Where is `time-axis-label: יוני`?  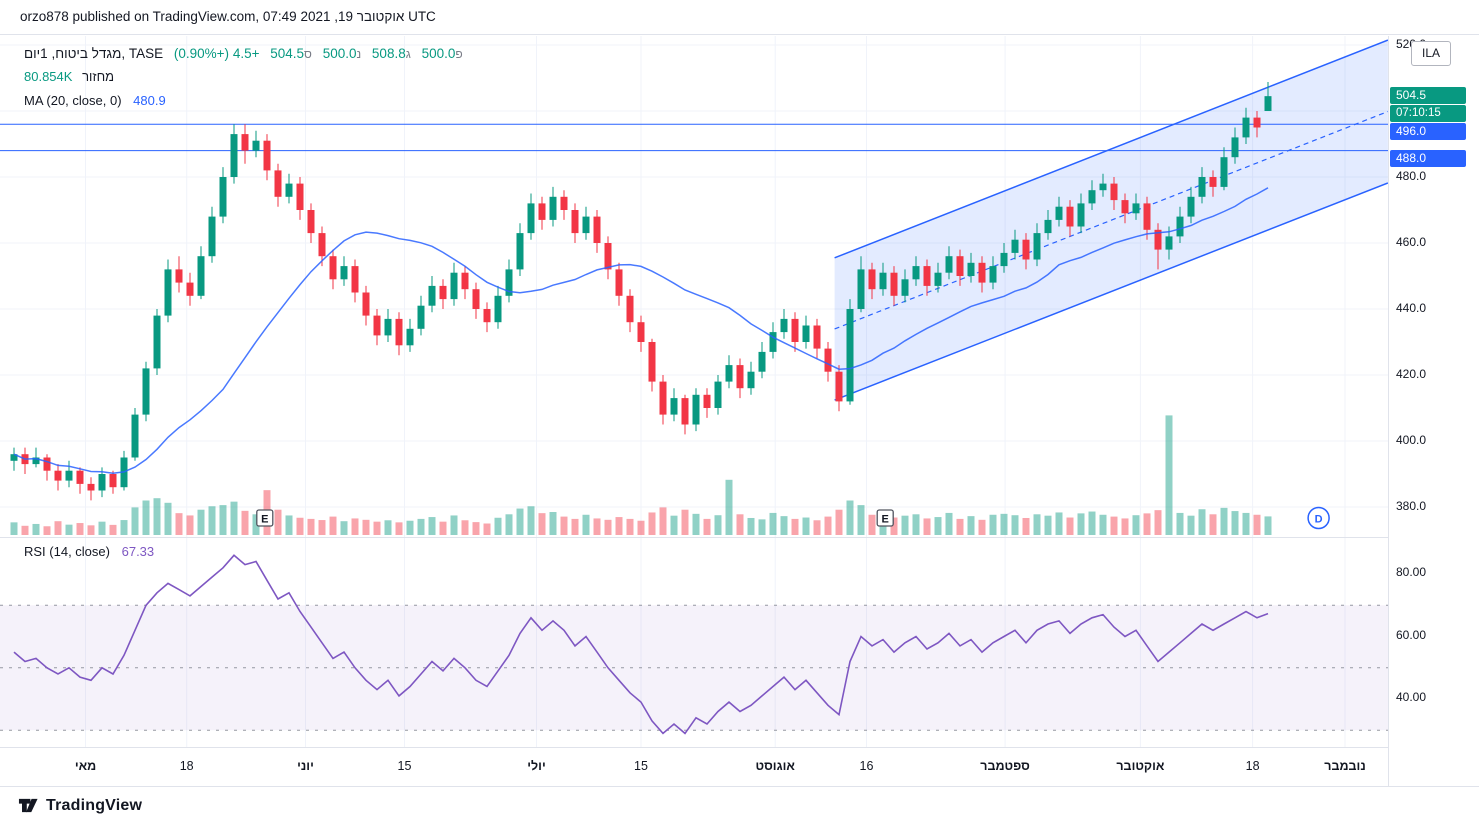
time-axis-label: יוני is located at coordinates (305, 766).